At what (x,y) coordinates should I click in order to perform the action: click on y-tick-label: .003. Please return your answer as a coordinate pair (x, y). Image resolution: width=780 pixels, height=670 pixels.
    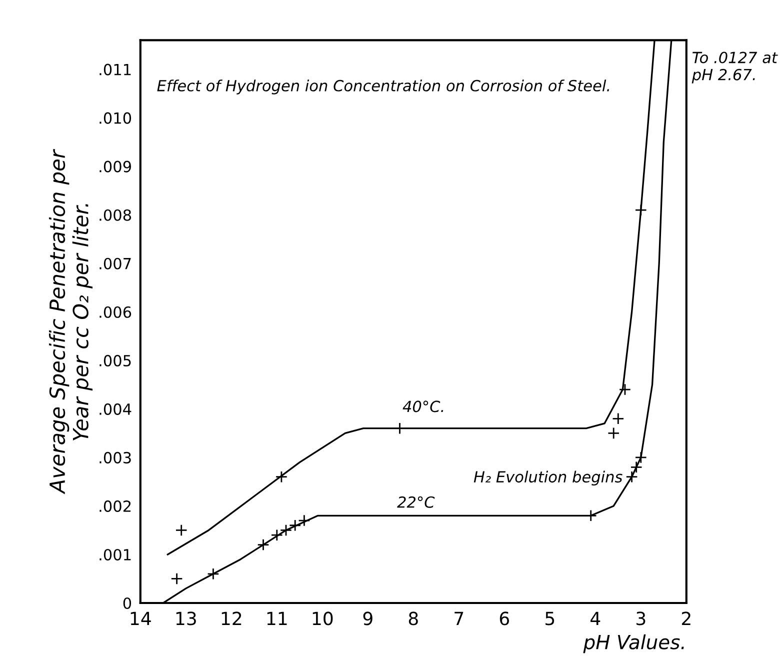
    Looking at the image, I should click on (115, 458).